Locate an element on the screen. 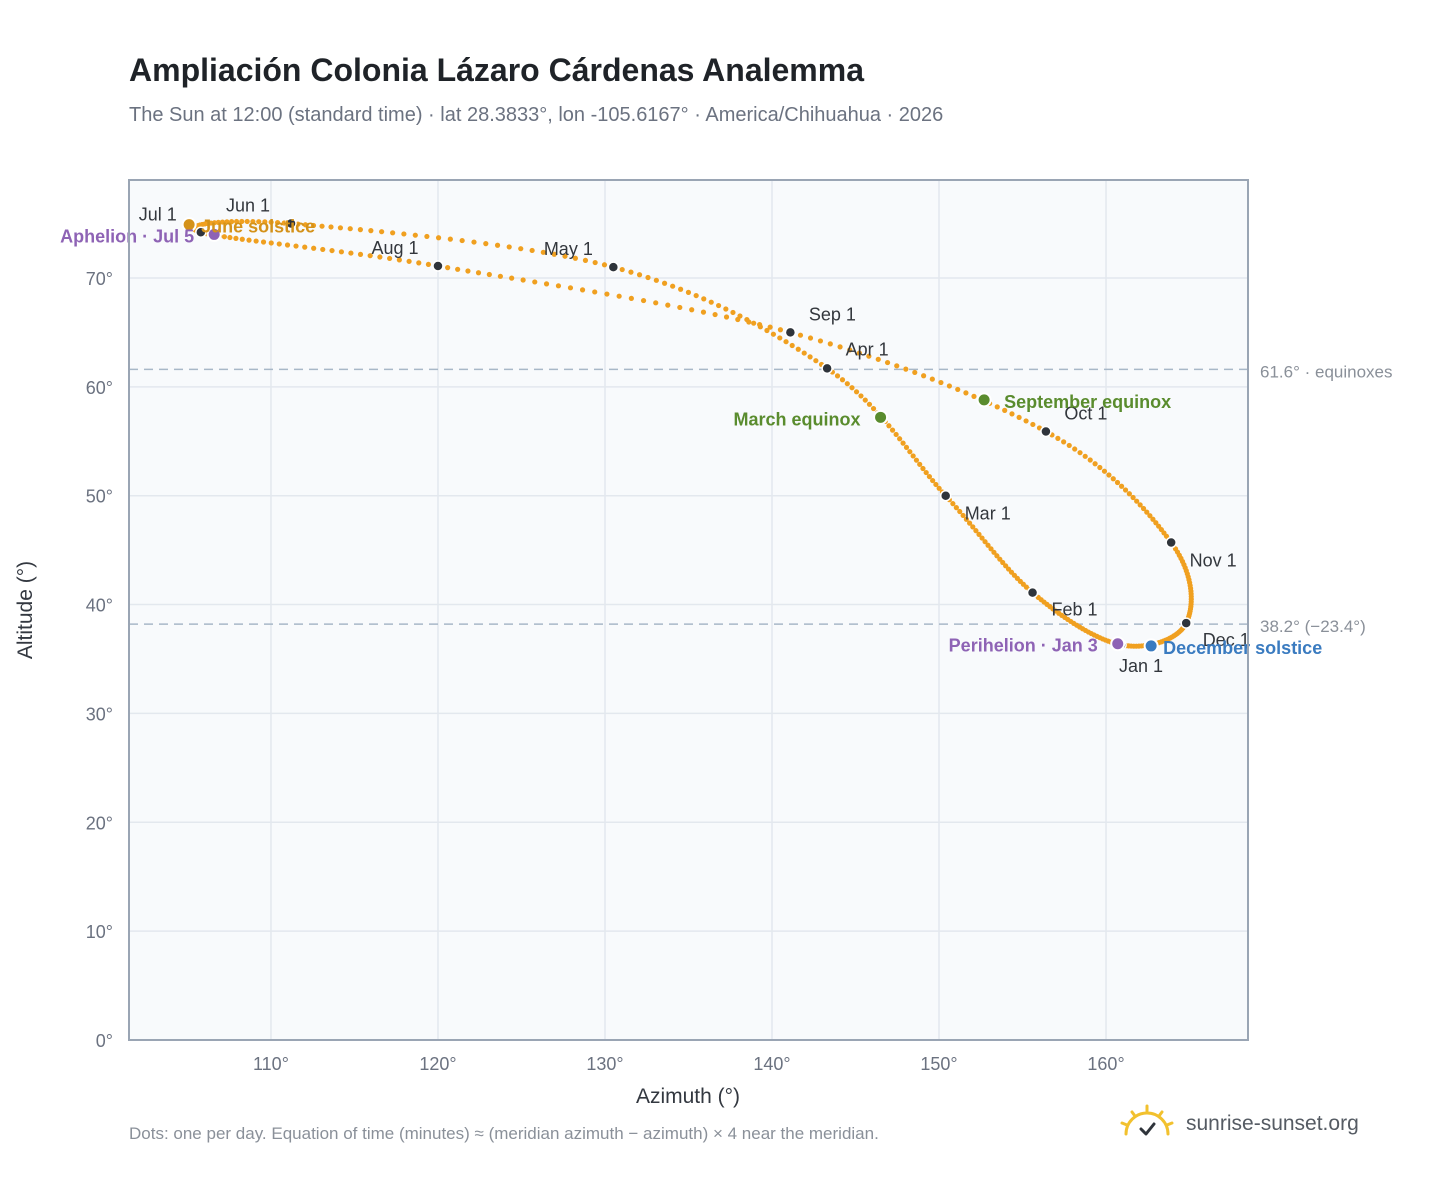 This screenshot has height=1188, width=1448. month-label: Jan 1 is located at coordinates (1141, 666).